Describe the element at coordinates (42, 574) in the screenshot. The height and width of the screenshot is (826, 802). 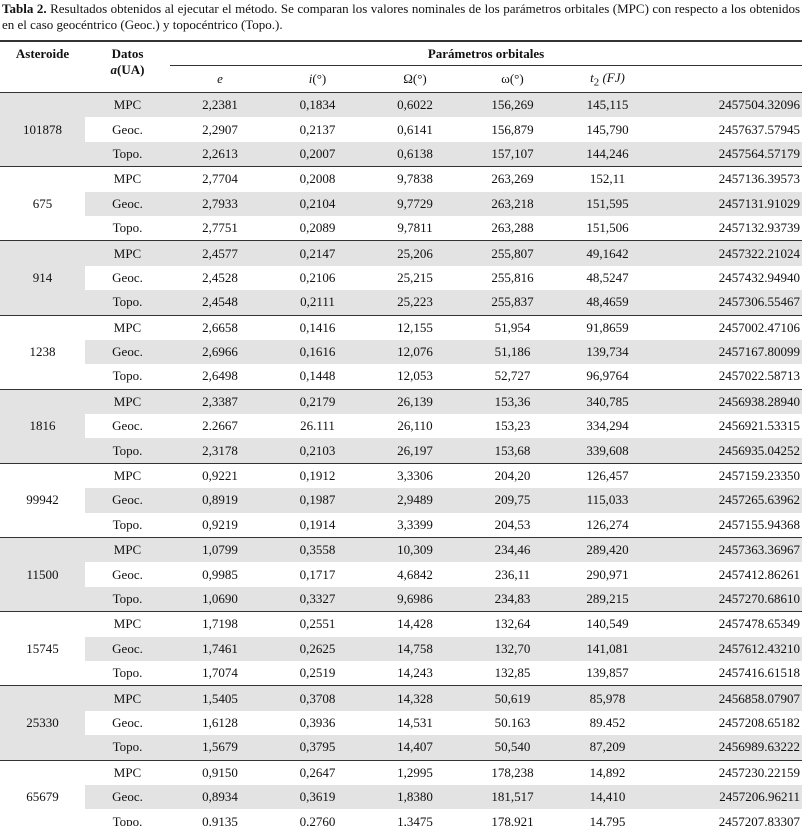
I see `asteroid-cell: 11500` at that location.